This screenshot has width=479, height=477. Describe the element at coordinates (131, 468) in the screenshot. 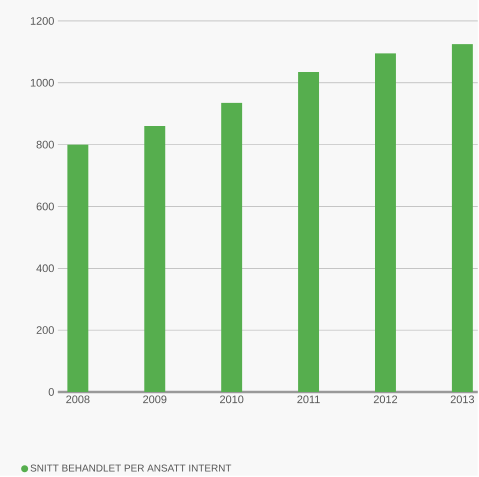

I see `legend-label: SNITT BEHANDLET PER ANSATT INTERNT` at that location.